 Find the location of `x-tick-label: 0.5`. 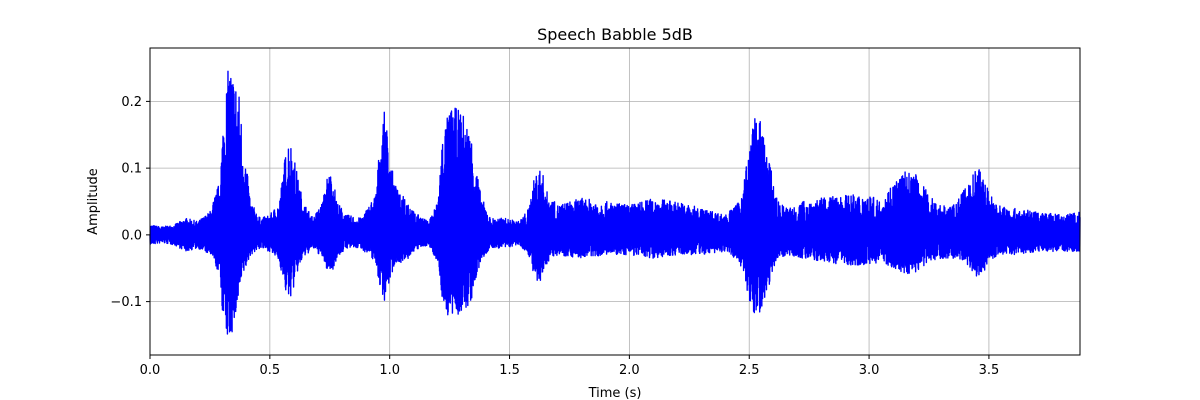

x-tick-label: 0.5 is located at coordinates (270, 370).